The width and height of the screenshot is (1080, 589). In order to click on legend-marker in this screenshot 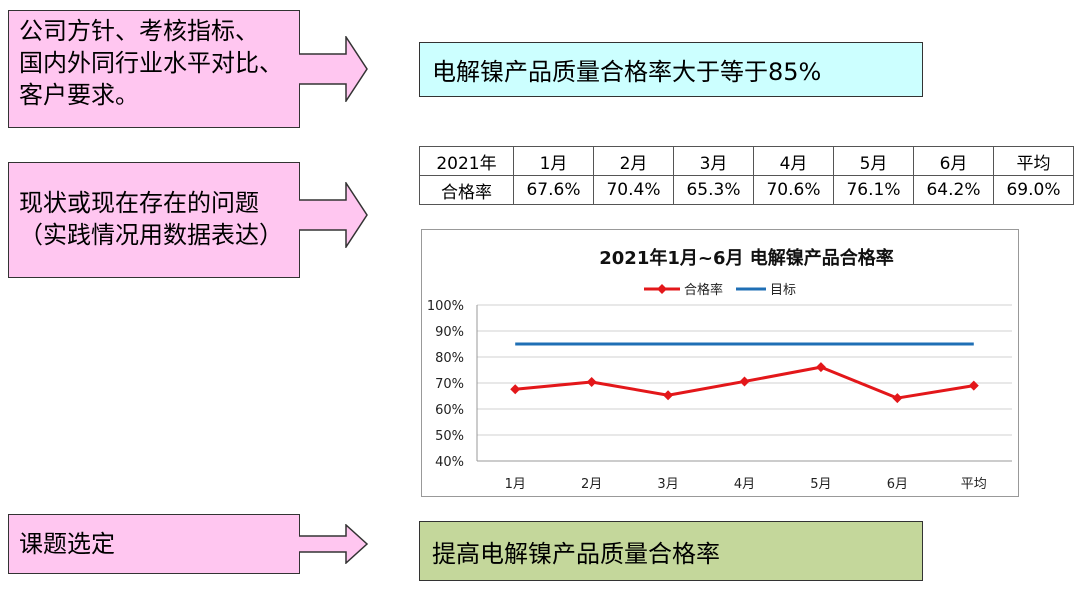, I will do `click(662, 289)`.